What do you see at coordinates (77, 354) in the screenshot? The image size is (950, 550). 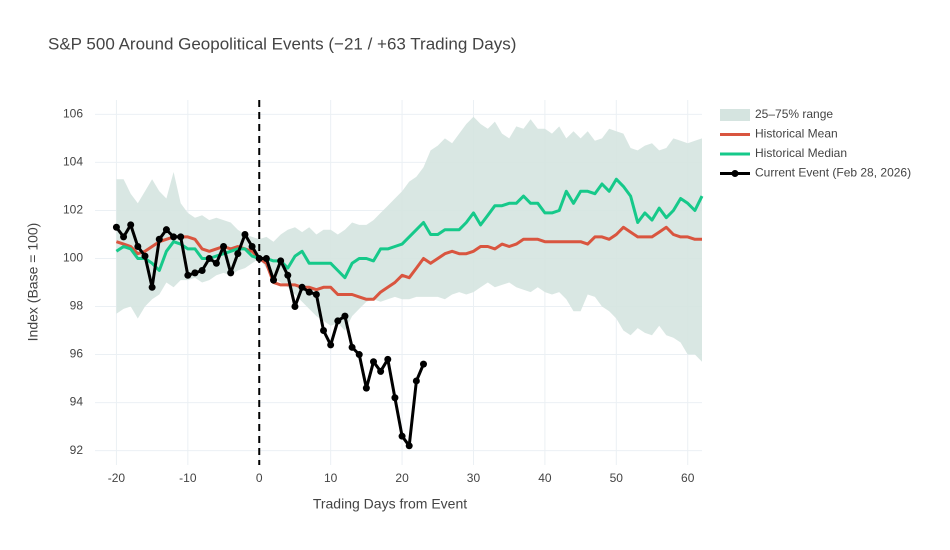 I see `y-tick-label: 96` at bounding box center [77, 354].